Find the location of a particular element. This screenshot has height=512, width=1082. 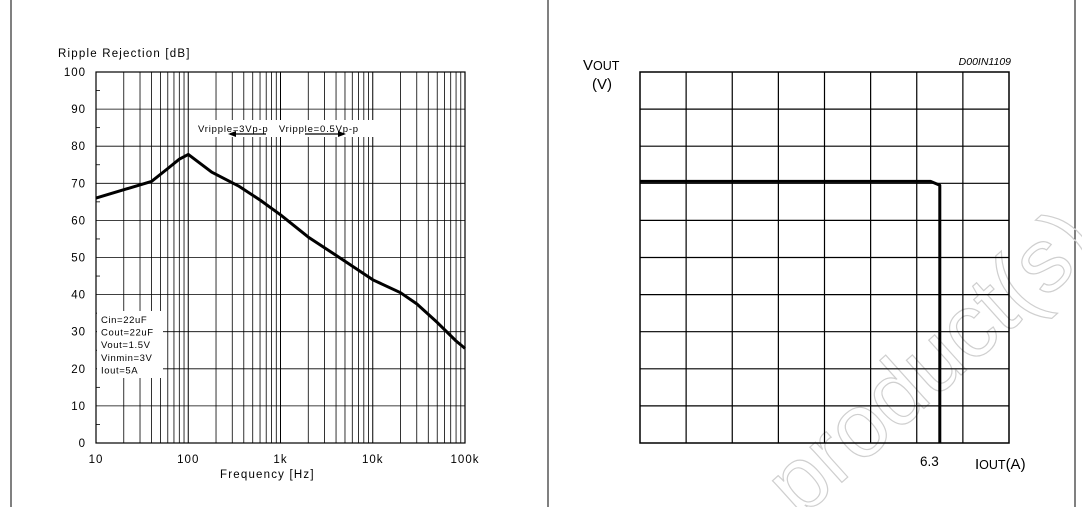

ripple-y-ticks: 0 10 20 30 40 50 60 70 80 90 100 is located at coordinates (75, 258).